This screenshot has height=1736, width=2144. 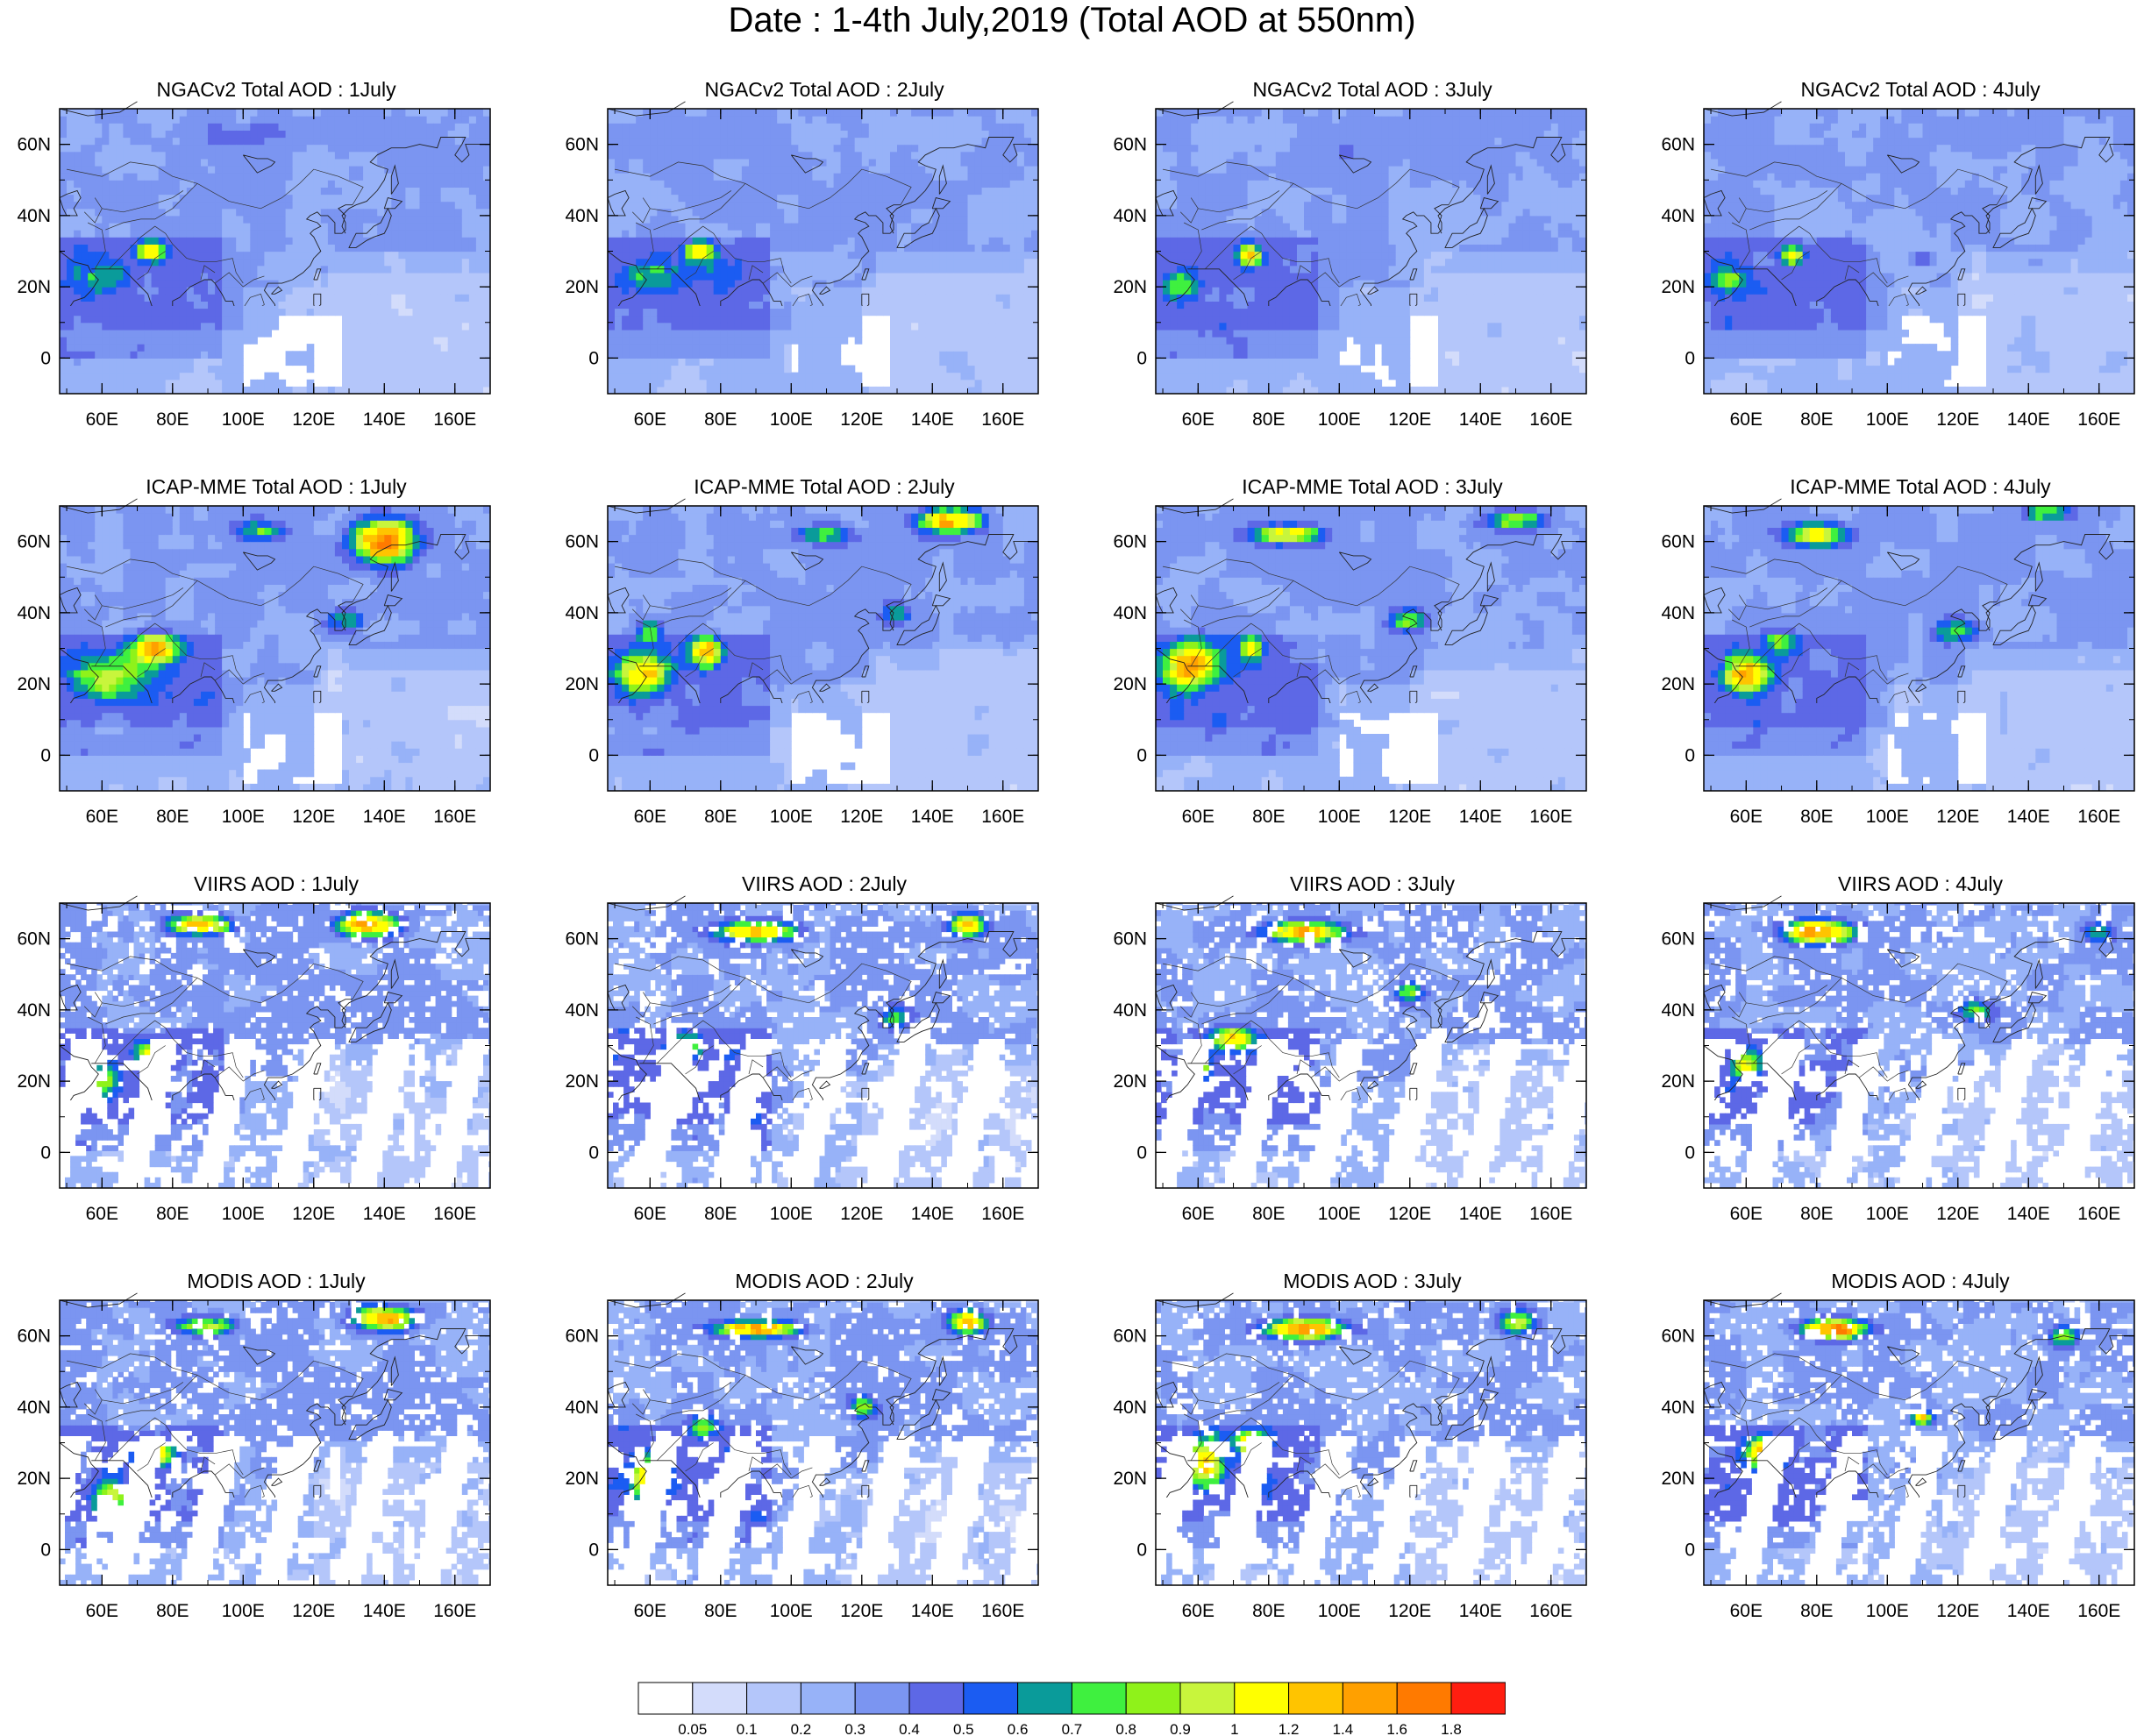 I want to click on panel-title: MODIS AOD : 3July, so click(x=1372, y=1281).